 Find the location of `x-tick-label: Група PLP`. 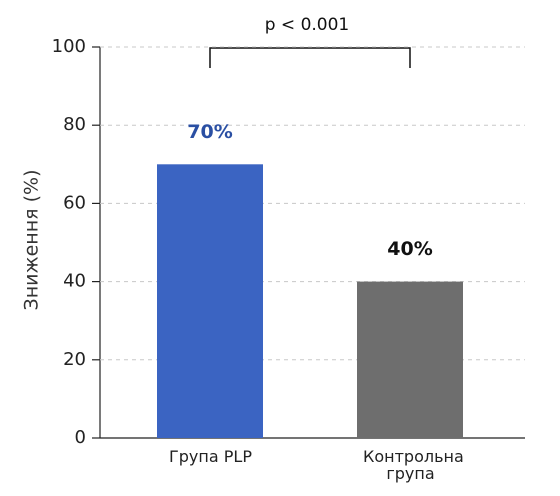

x-tick-label: Група PLP is located at coordinates (210, 456).